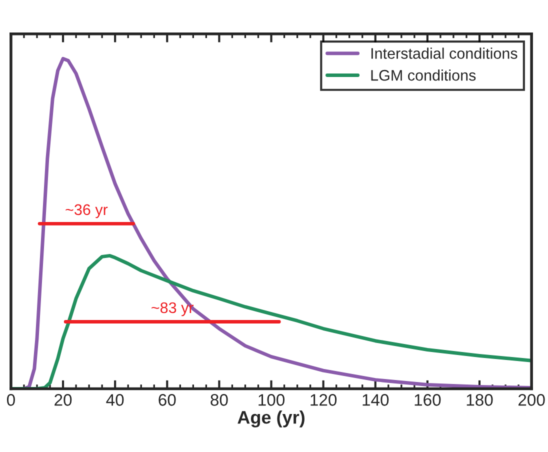 Image resolution: width=548 pixels, height=452 pixels. Describe the element at coordinates (10, 400) in the screenshot. I see `x-tick-label: 0` at that location.